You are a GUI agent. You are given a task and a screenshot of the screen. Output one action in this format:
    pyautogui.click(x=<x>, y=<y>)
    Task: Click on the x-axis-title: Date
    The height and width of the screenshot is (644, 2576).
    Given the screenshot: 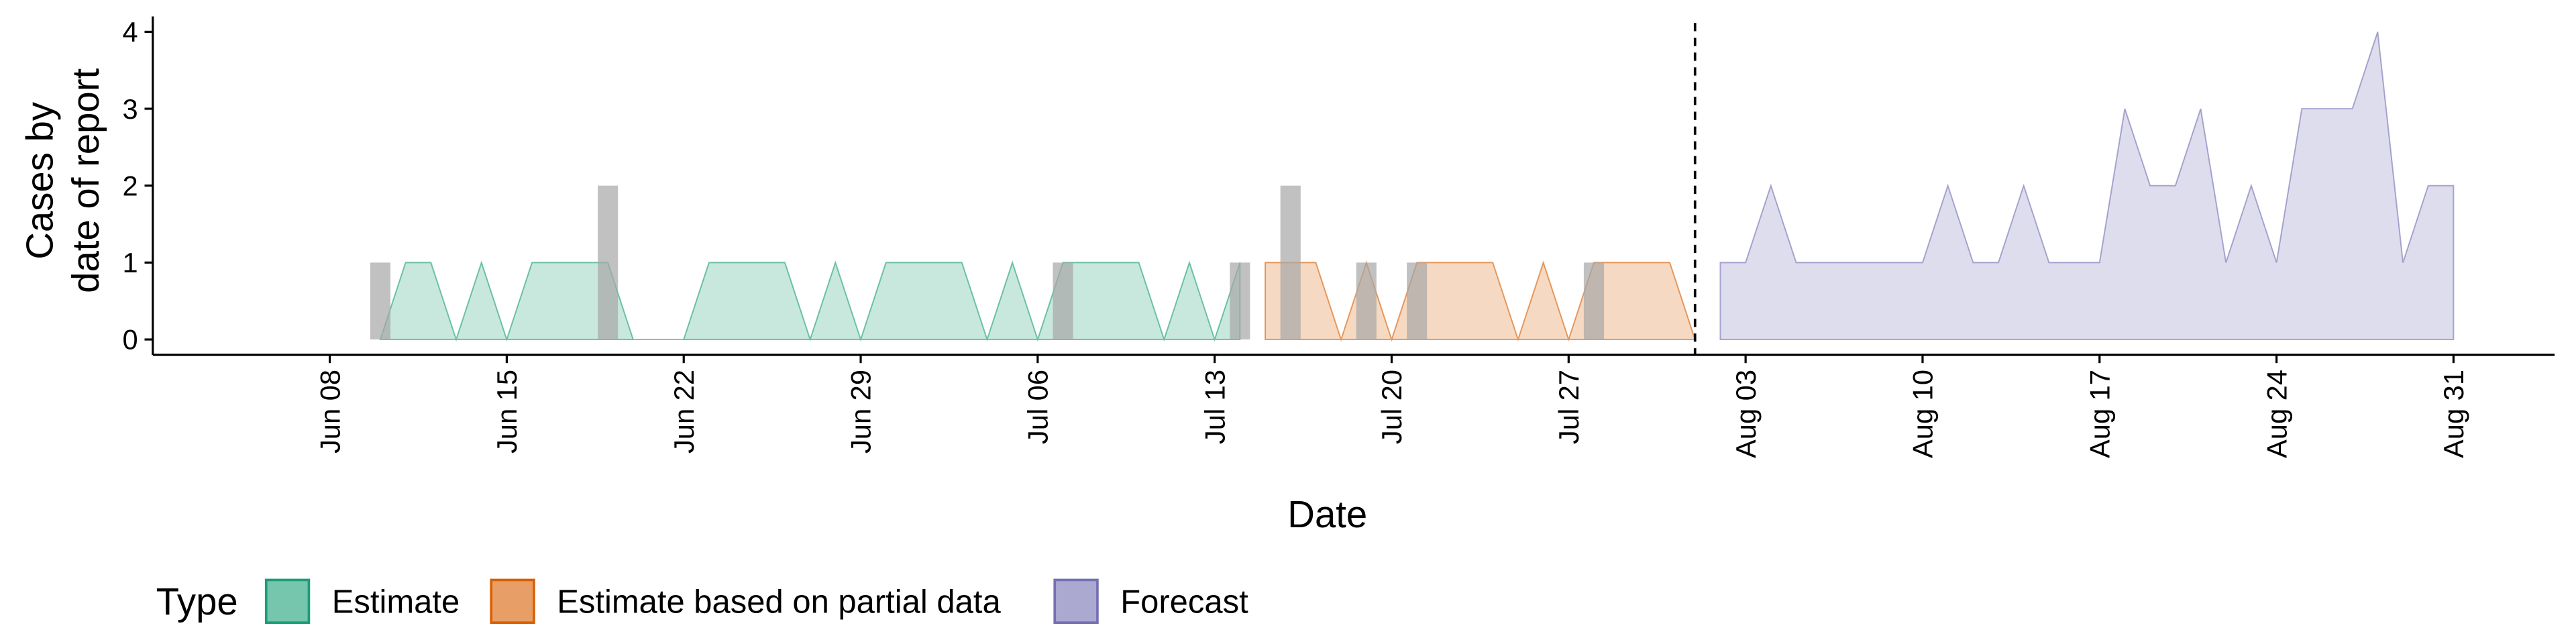 What is the action you would take?
    pyautogui.click(x=1327, y=514)
    